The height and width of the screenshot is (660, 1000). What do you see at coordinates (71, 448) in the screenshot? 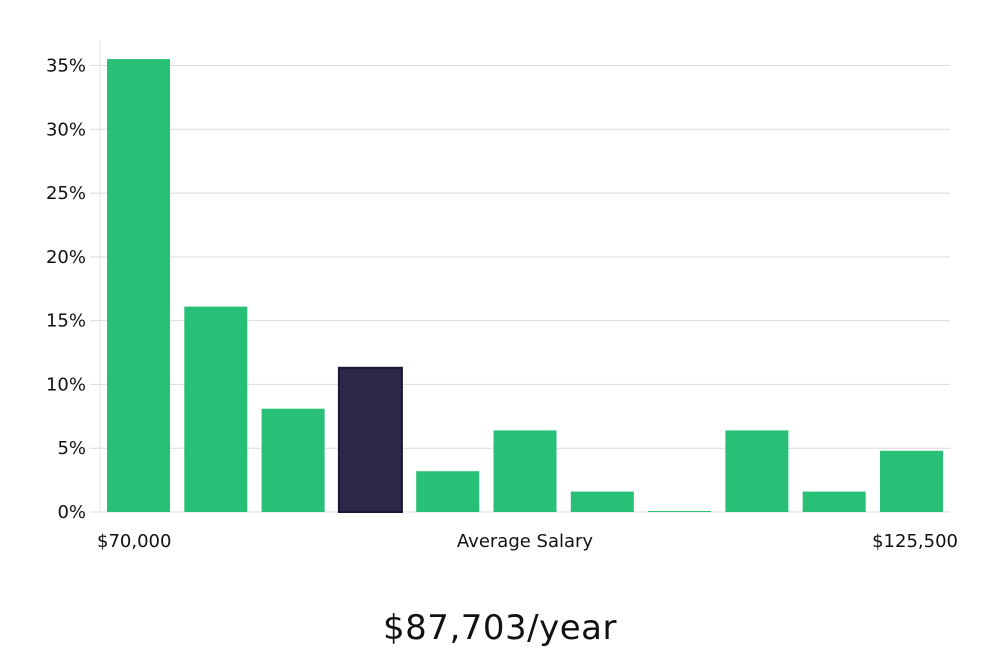
I see `y-tick-label: 5%` at bounding box center [71, 448].